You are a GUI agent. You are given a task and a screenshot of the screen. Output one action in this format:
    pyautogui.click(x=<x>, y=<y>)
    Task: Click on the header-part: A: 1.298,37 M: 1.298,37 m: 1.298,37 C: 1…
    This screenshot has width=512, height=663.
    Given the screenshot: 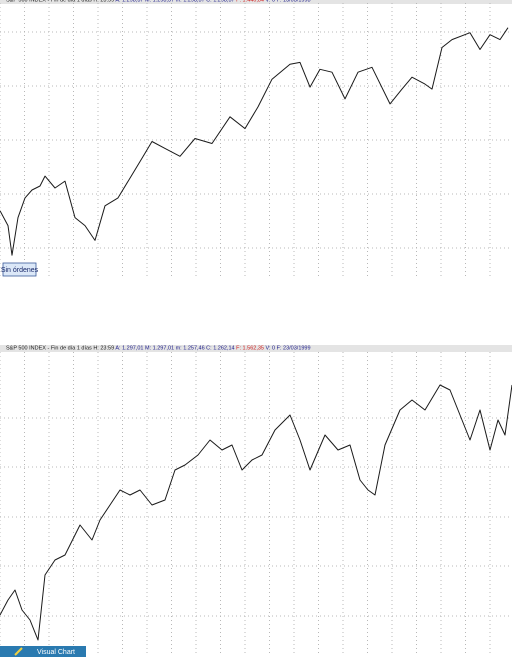 What is the action you would take?
    pyautogui.click(x=175, y=2)
    